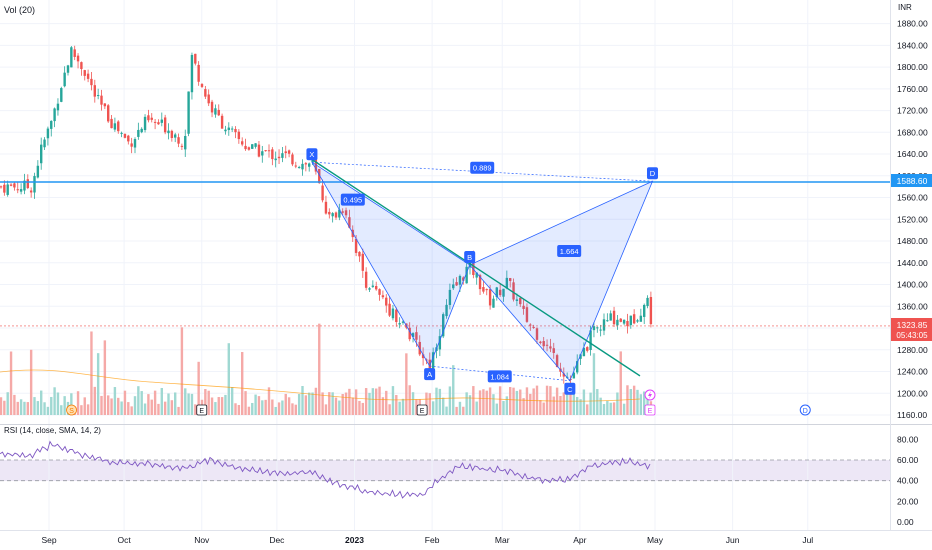 The width and height of the screenshot is (932, 550). I want to click on pattern-point-label: C, so click(570, 389).